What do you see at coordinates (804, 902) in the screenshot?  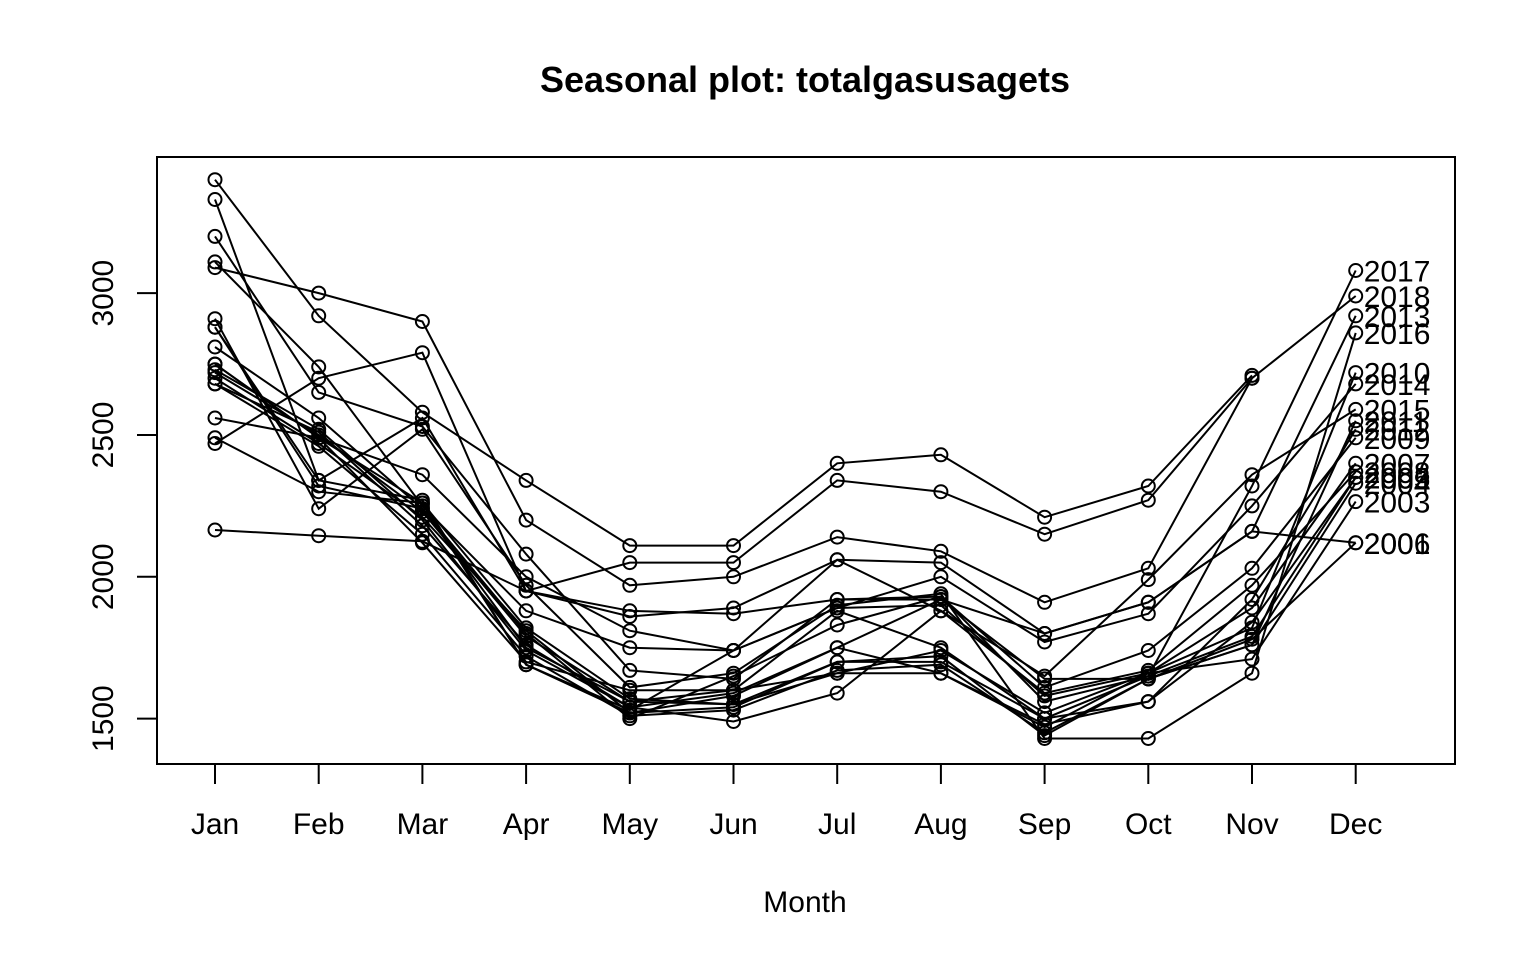 I see `x-axis-label: Month` at bounding box center [804, 902].